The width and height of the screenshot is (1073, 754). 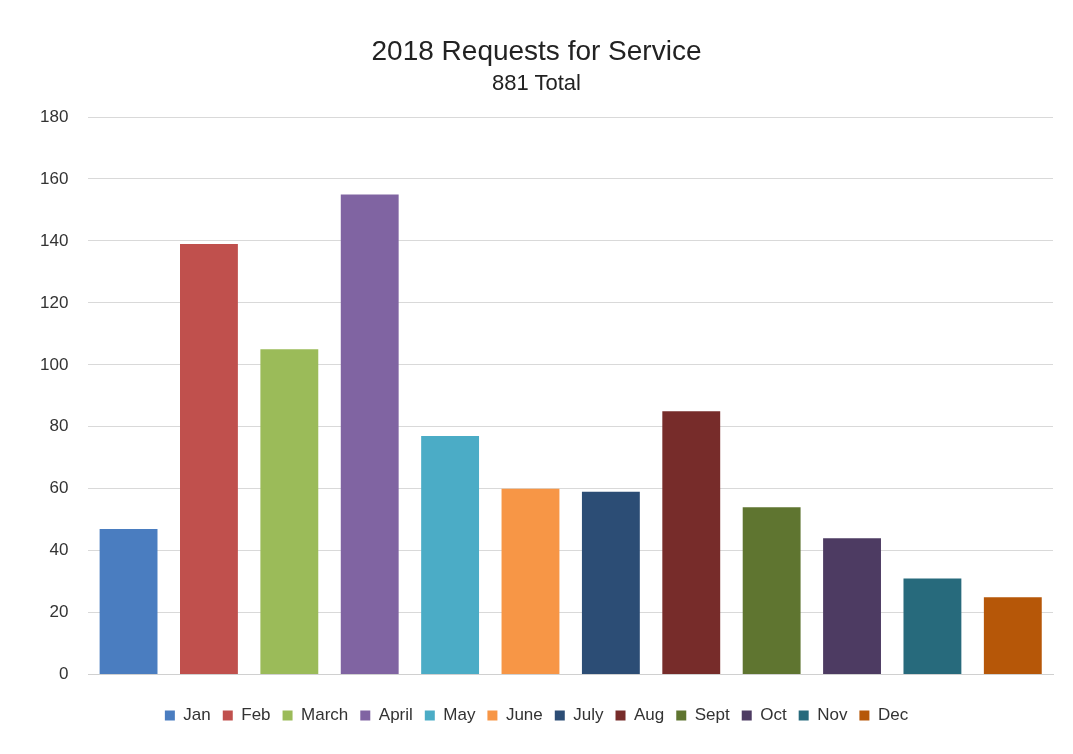 I want to click on legend-label: March, so click(x=325, y=715).